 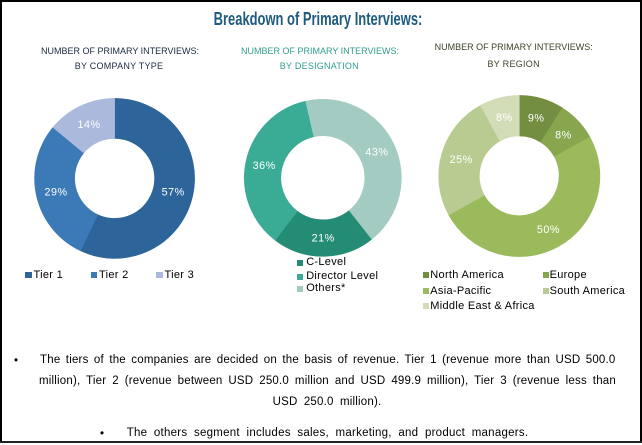 What do you see at coordinates (264, 166) in the screenshot?
I see `svg-text: 36%` at bounding box center [264, 166].